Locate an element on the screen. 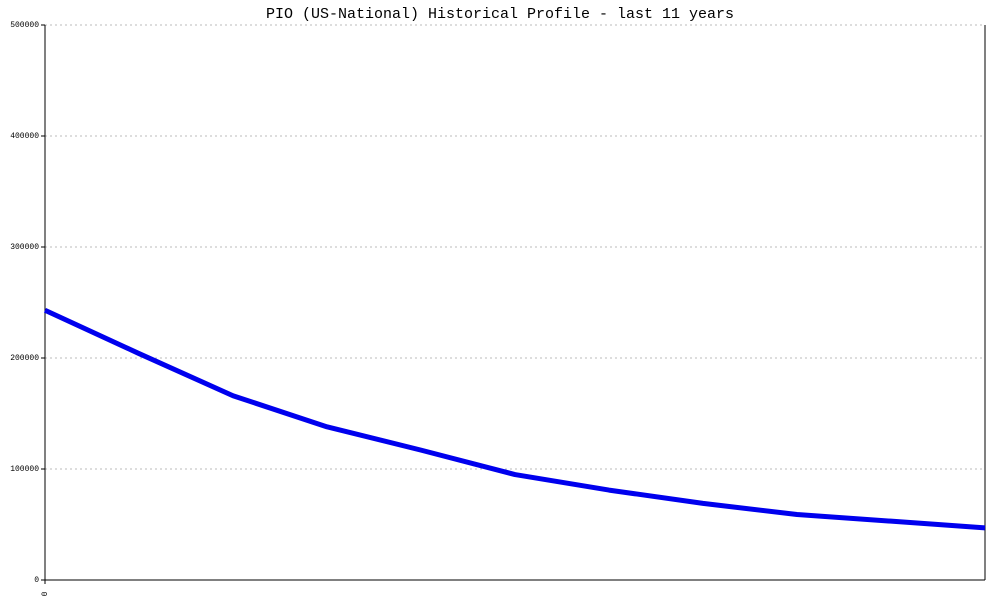  y-tick-label: 200000 is located at coordinates (24, 358).